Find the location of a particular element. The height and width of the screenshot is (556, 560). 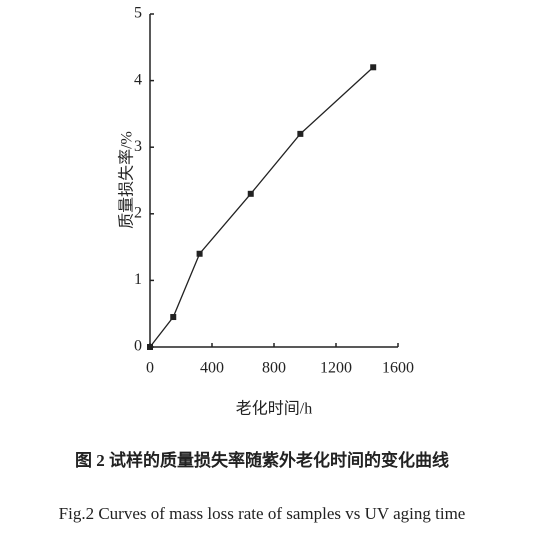

y-tick-label: 0 is located at coordinates (138, 346).